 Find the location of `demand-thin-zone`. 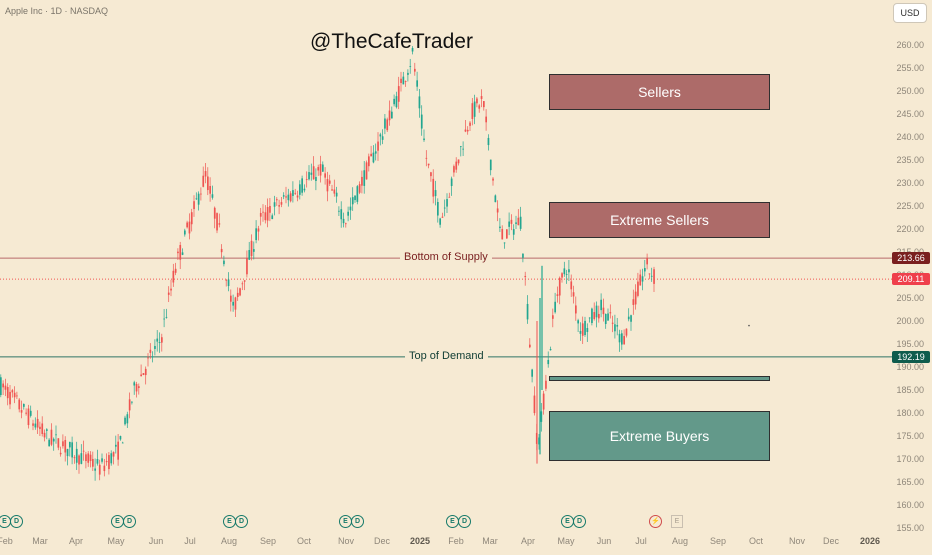

demand-thin-zone is located at coordinates (659, 378).